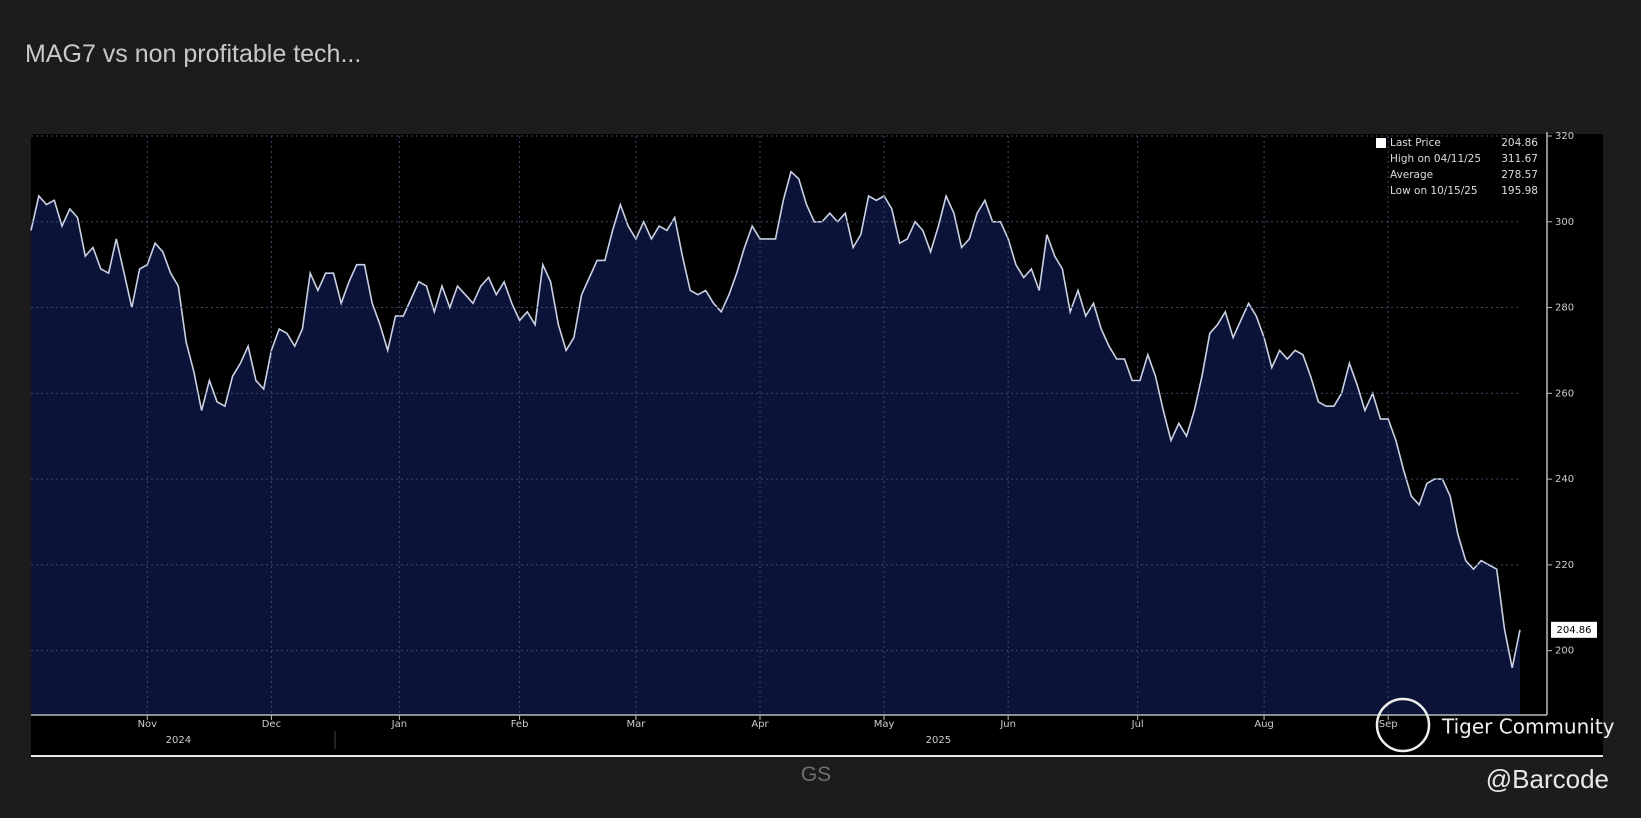 This screenshot has height=818, width=1641. Describe the element at coordinates (1564, 308) in the screenshot. I see `y-tick-label: 280` at that location.